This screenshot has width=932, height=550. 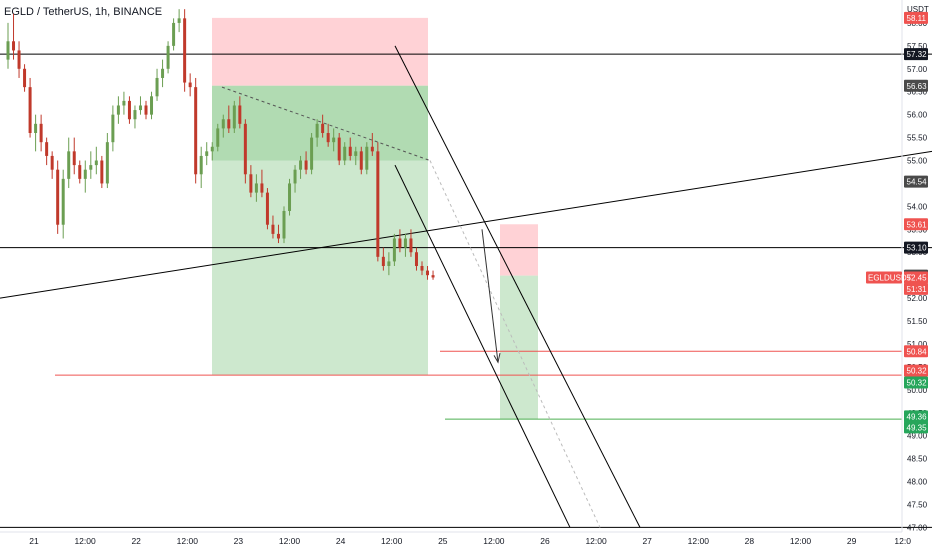 I want to click on price-badge-label: 53.10, so click(x=917, y=248).